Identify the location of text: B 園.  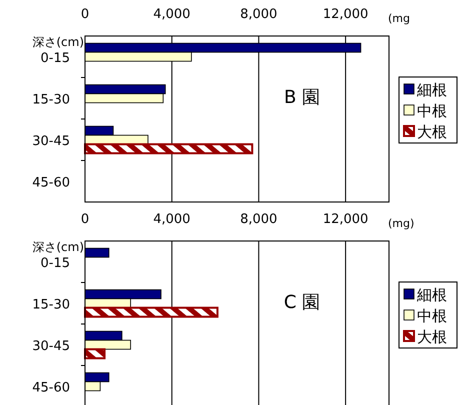
(302, 97).